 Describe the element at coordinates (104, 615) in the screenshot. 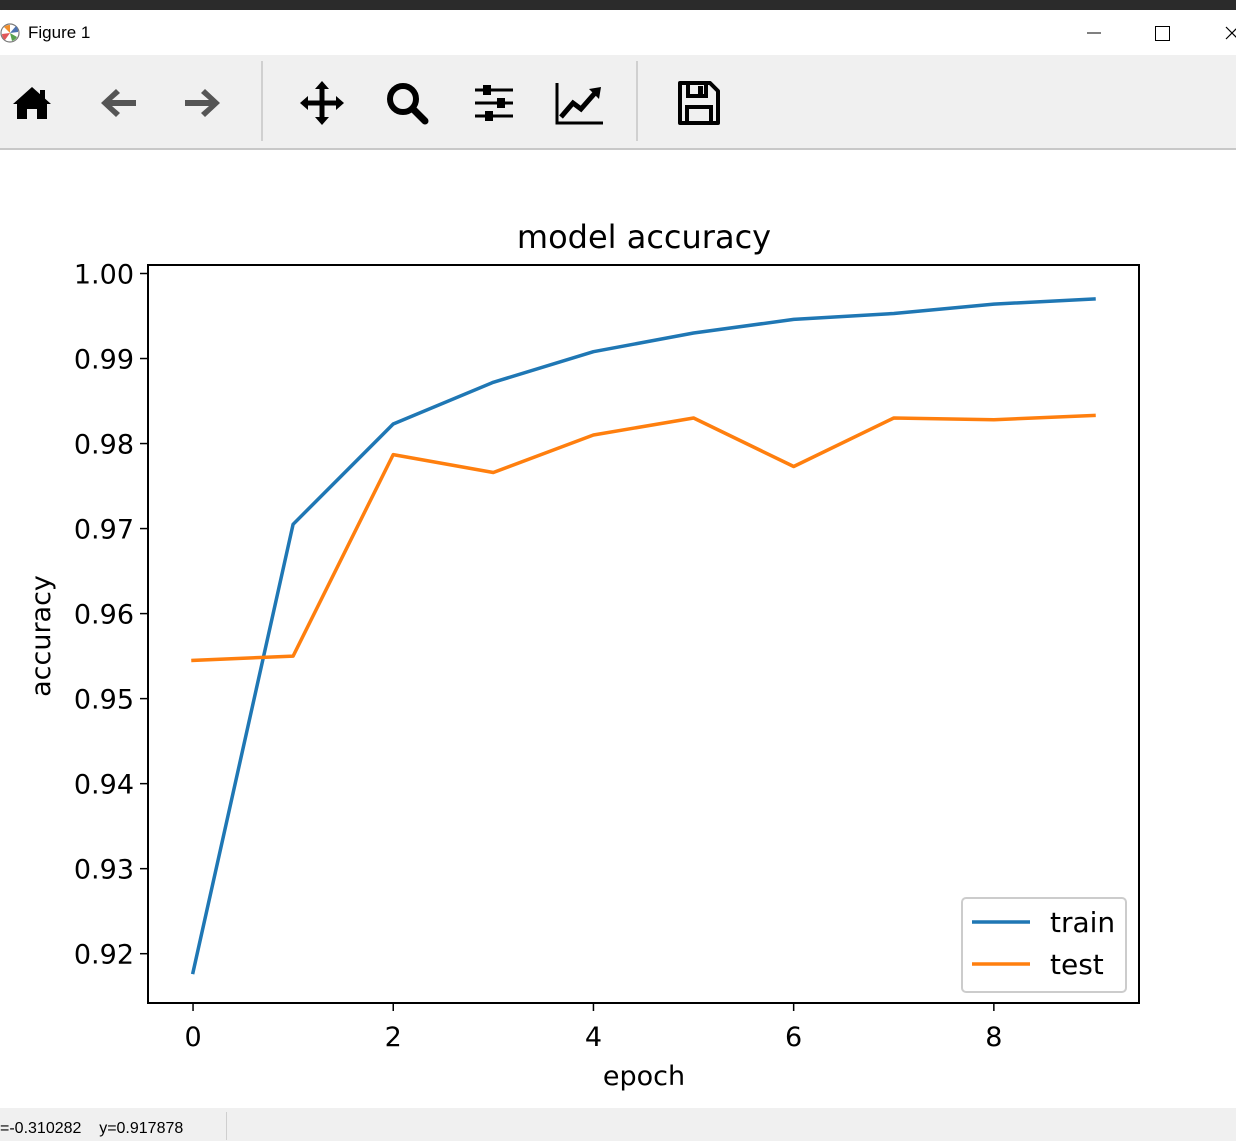

I see `y-tick-label: 0.96` at that location.